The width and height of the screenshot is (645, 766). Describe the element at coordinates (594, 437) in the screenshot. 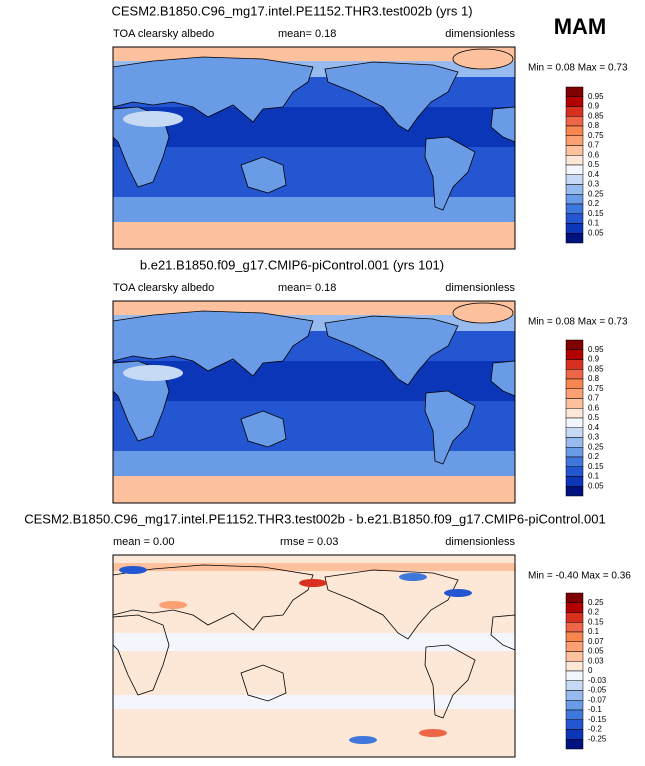

I see `colorbar-label: 0.3` at that location.